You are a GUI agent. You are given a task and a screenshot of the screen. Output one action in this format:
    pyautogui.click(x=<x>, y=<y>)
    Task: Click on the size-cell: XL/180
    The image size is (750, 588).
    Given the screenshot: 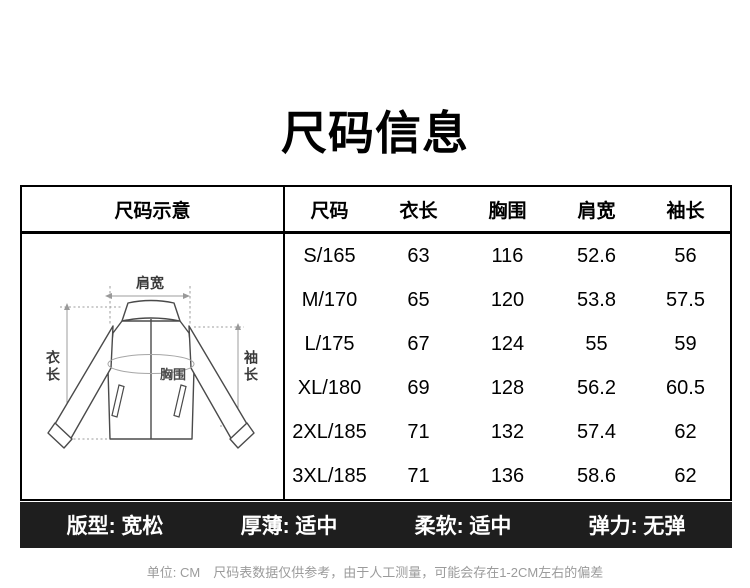 What is the action you would take?
    pyautogui.click(x=329, y=388)
    